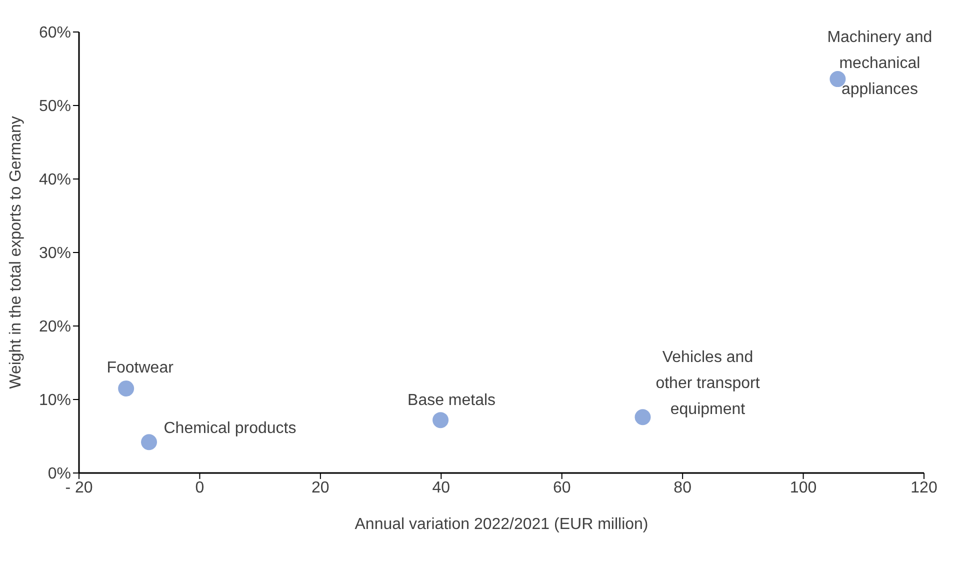 The image size is (966, 569). Describe the element at coordinates (803, 487) in the screenshot. I see `x-tick-label: 100` at that location.